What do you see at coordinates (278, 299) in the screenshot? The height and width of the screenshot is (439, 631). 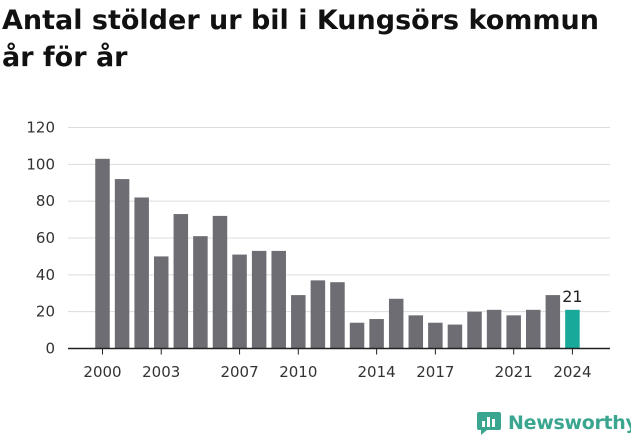 I see `bar-2009` at bounding box center [278, 299].